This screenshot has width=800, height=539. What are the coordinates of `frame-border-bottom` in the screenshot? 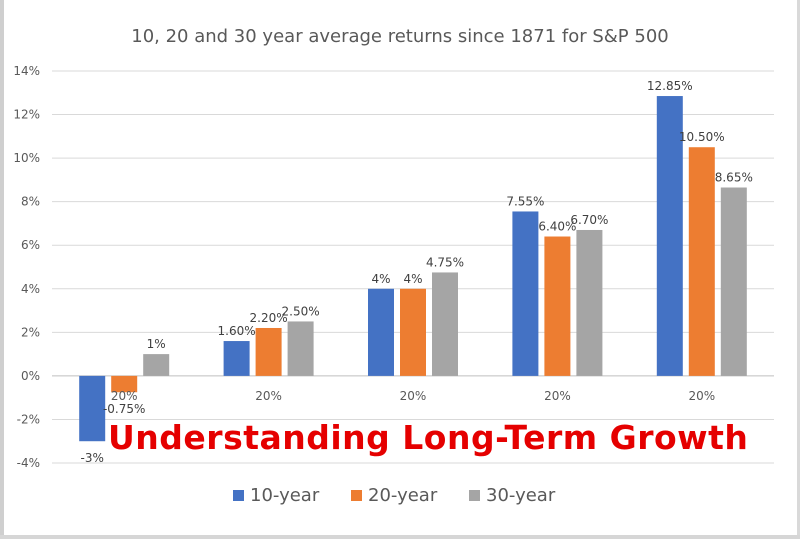 It's located at (400, 537).